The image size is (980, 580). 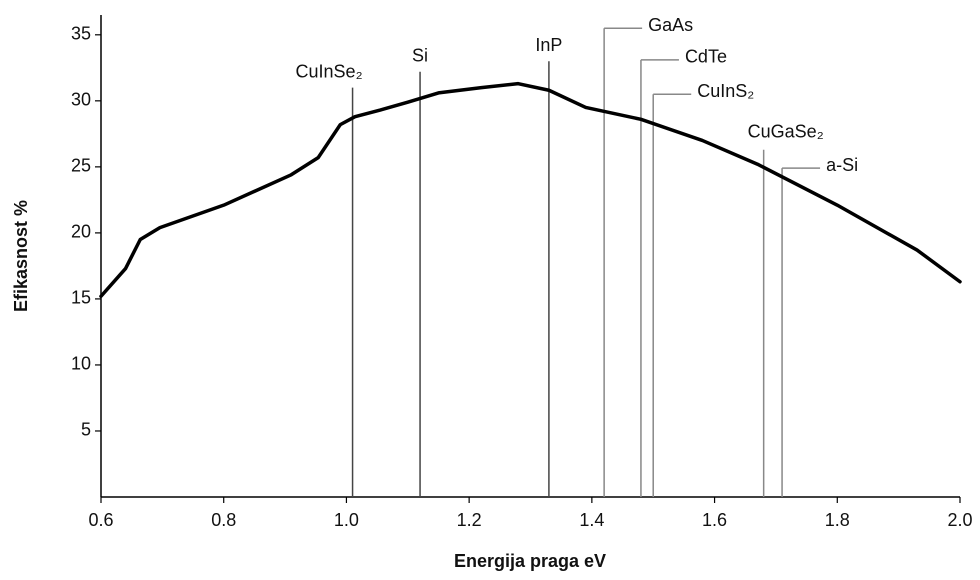 What do you see at coordinates (81, 34) in the screenshot?
I see `y-tick-label: 35` at bounding box center [81, 34].